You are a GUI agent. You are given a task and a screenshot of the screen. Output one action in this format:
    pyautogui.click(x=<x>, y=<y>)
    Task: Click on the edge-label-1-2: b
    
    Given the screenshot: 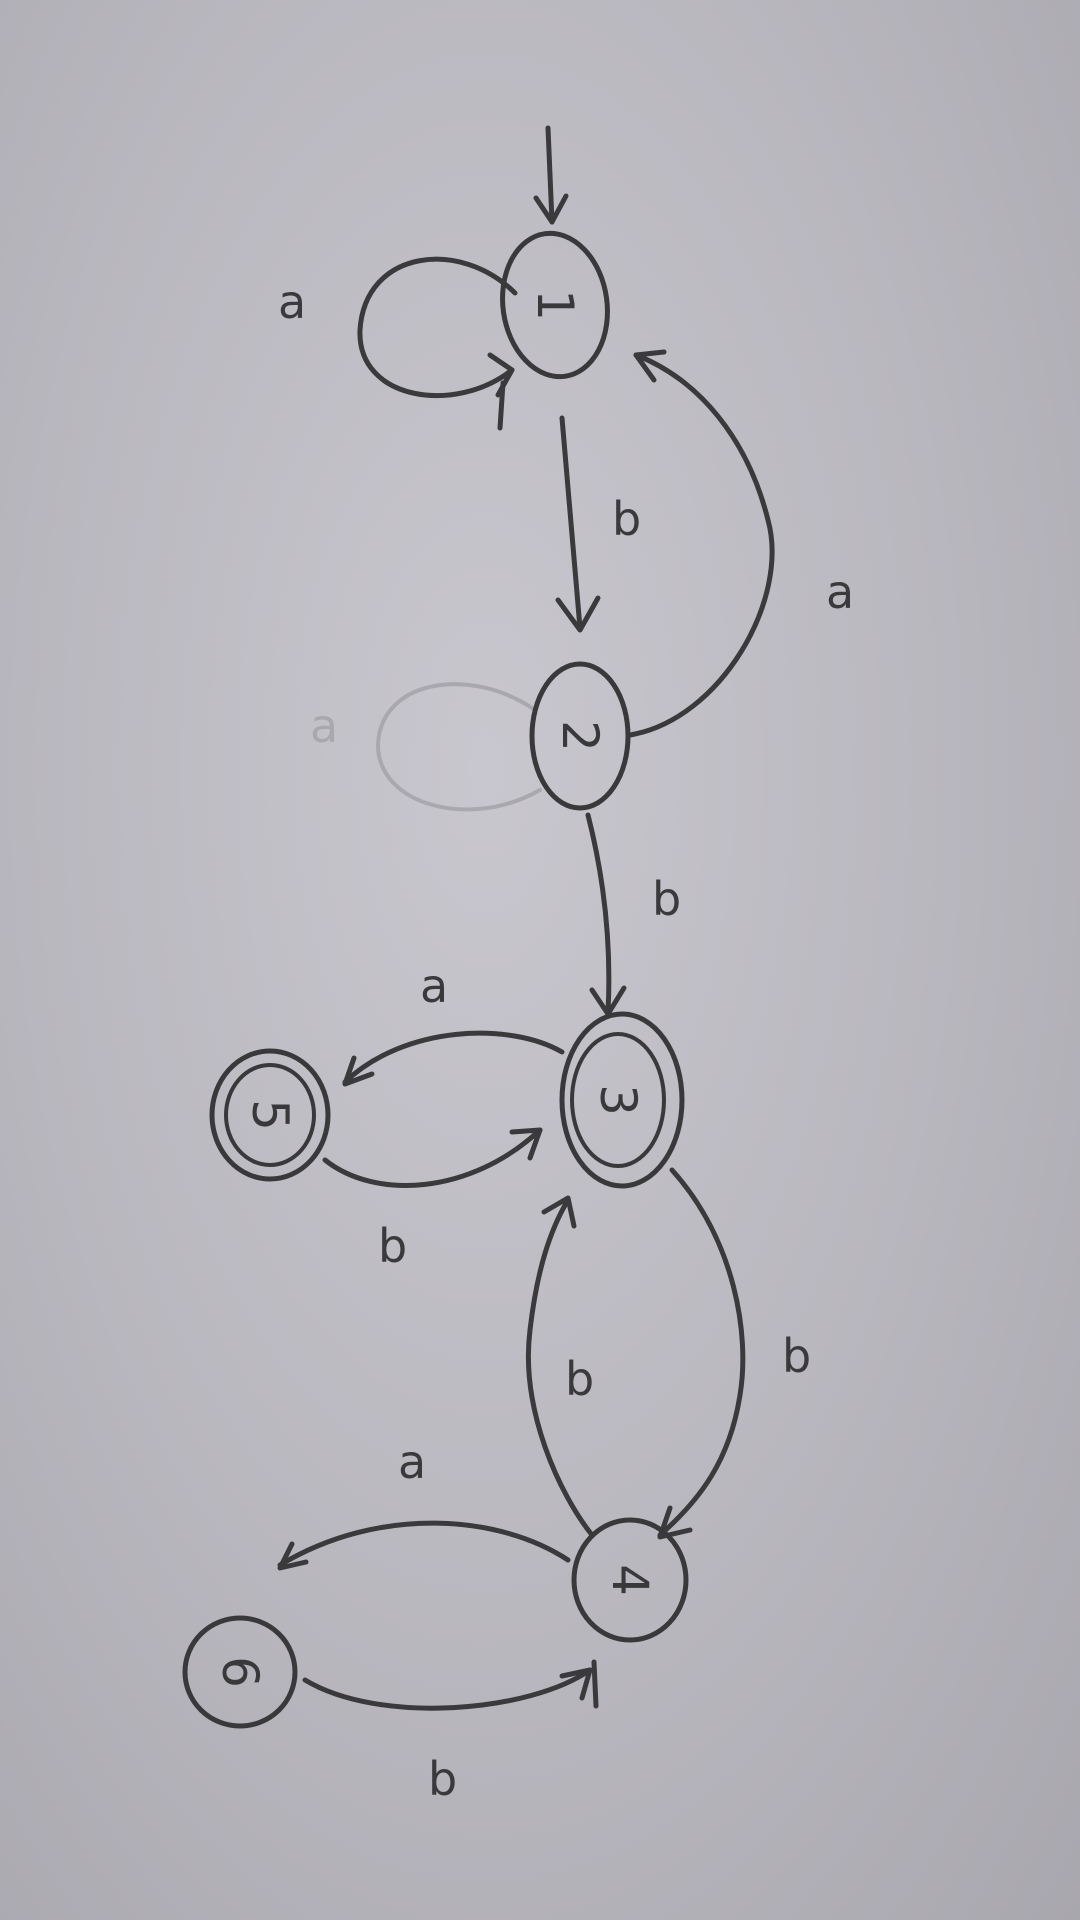 What is the action you would take?
    pyautogui.click(x=626, y=519)
    